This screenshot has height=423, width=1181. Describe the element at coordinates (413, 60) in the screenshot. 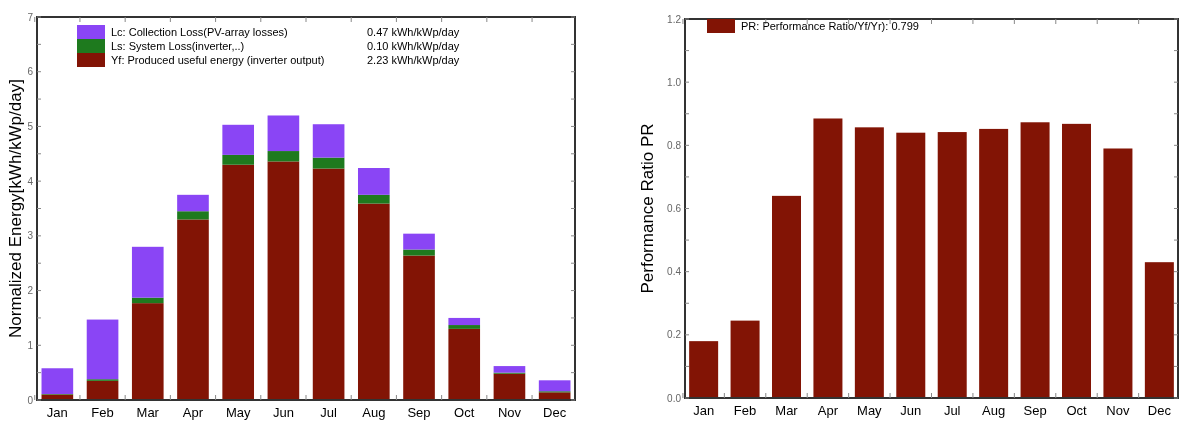

I see `annotation: 2.23 kWh/kWp/day` at that location.